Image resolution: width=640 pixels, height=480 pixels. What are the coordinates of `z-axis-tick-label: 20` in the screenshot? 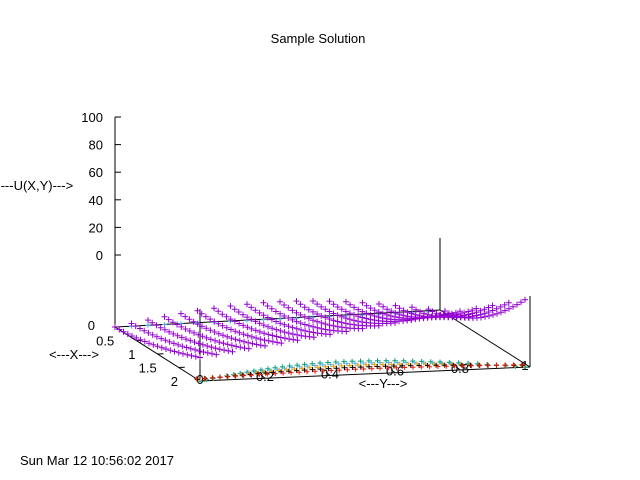 It's located at (96, 227).